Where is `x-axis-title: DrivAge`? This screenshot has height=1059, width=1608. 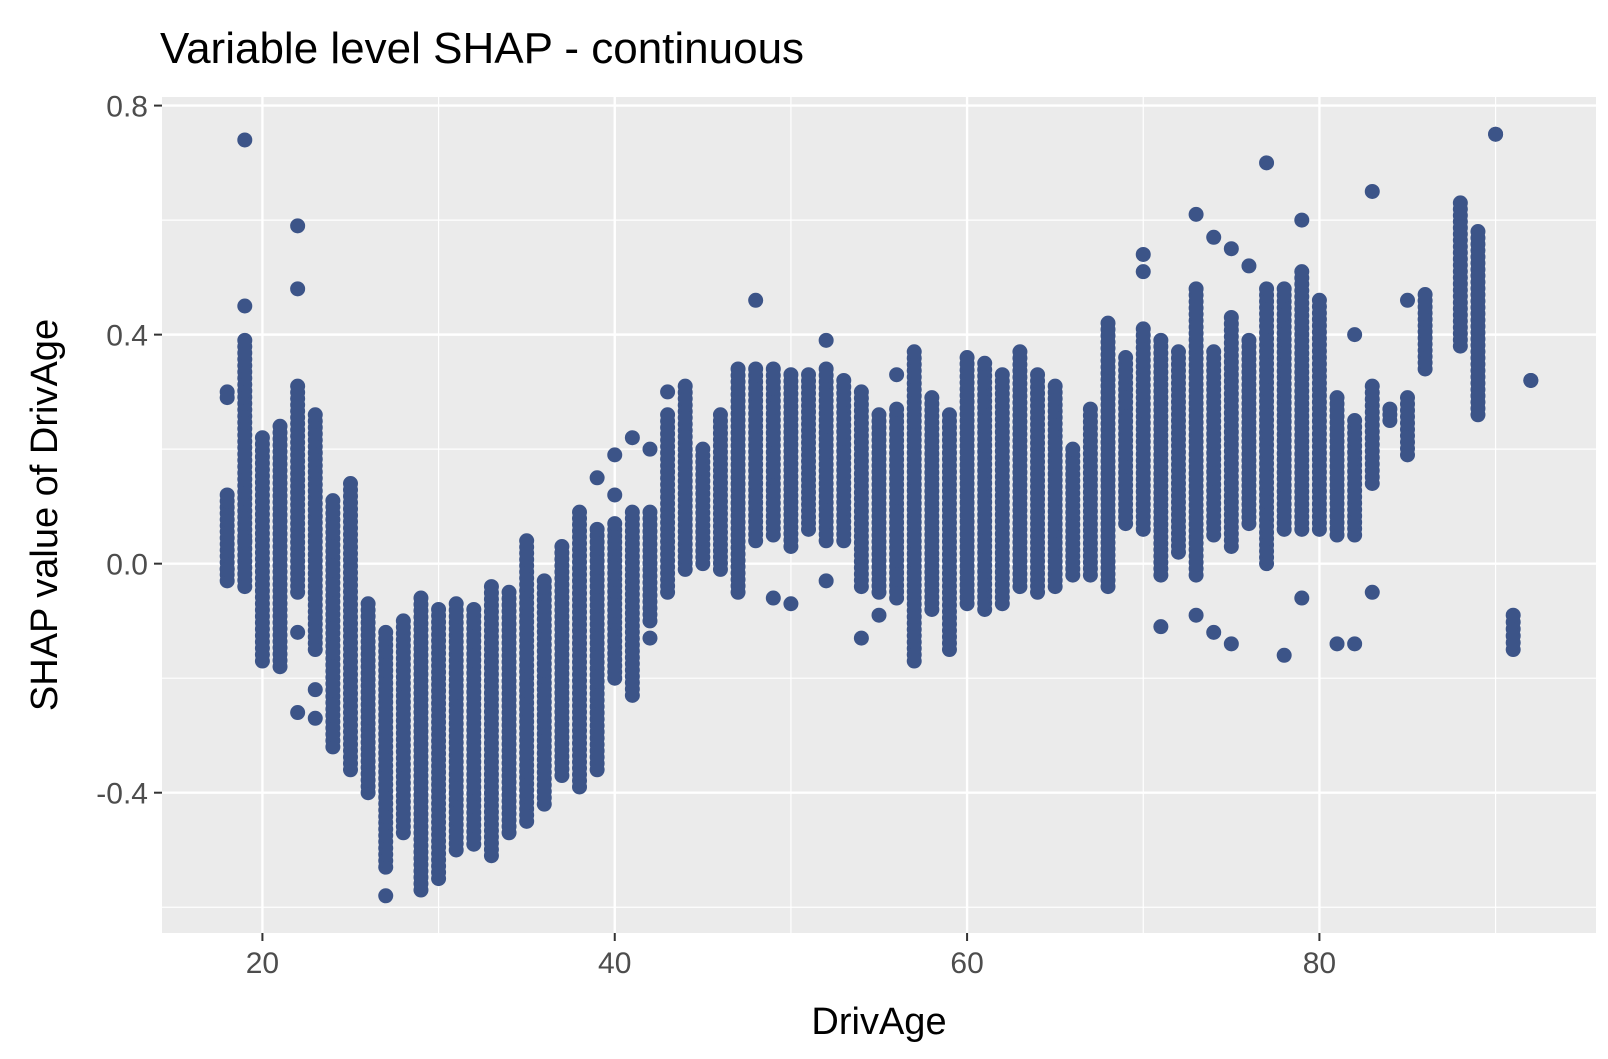 x-axis-title: DrivAge is located at coordinates (878, 1022).